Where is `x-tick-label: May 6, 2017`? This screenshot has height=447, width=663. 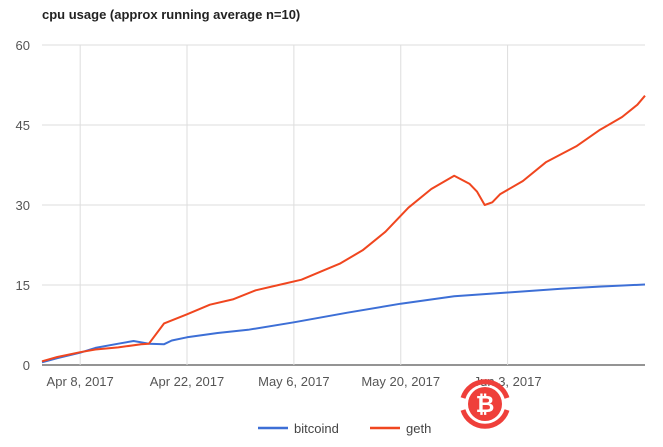
x-tick-label: May 6, 2017 is located at coordinates (294, 381).